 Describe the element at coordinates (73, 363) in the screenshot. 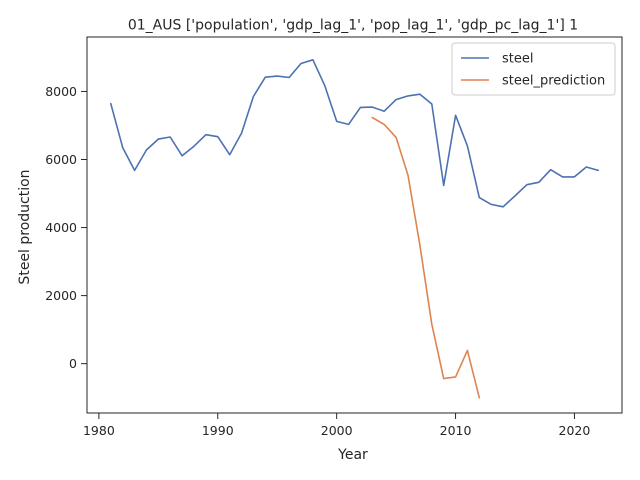

I see `y-tick-label: 0` at that location.